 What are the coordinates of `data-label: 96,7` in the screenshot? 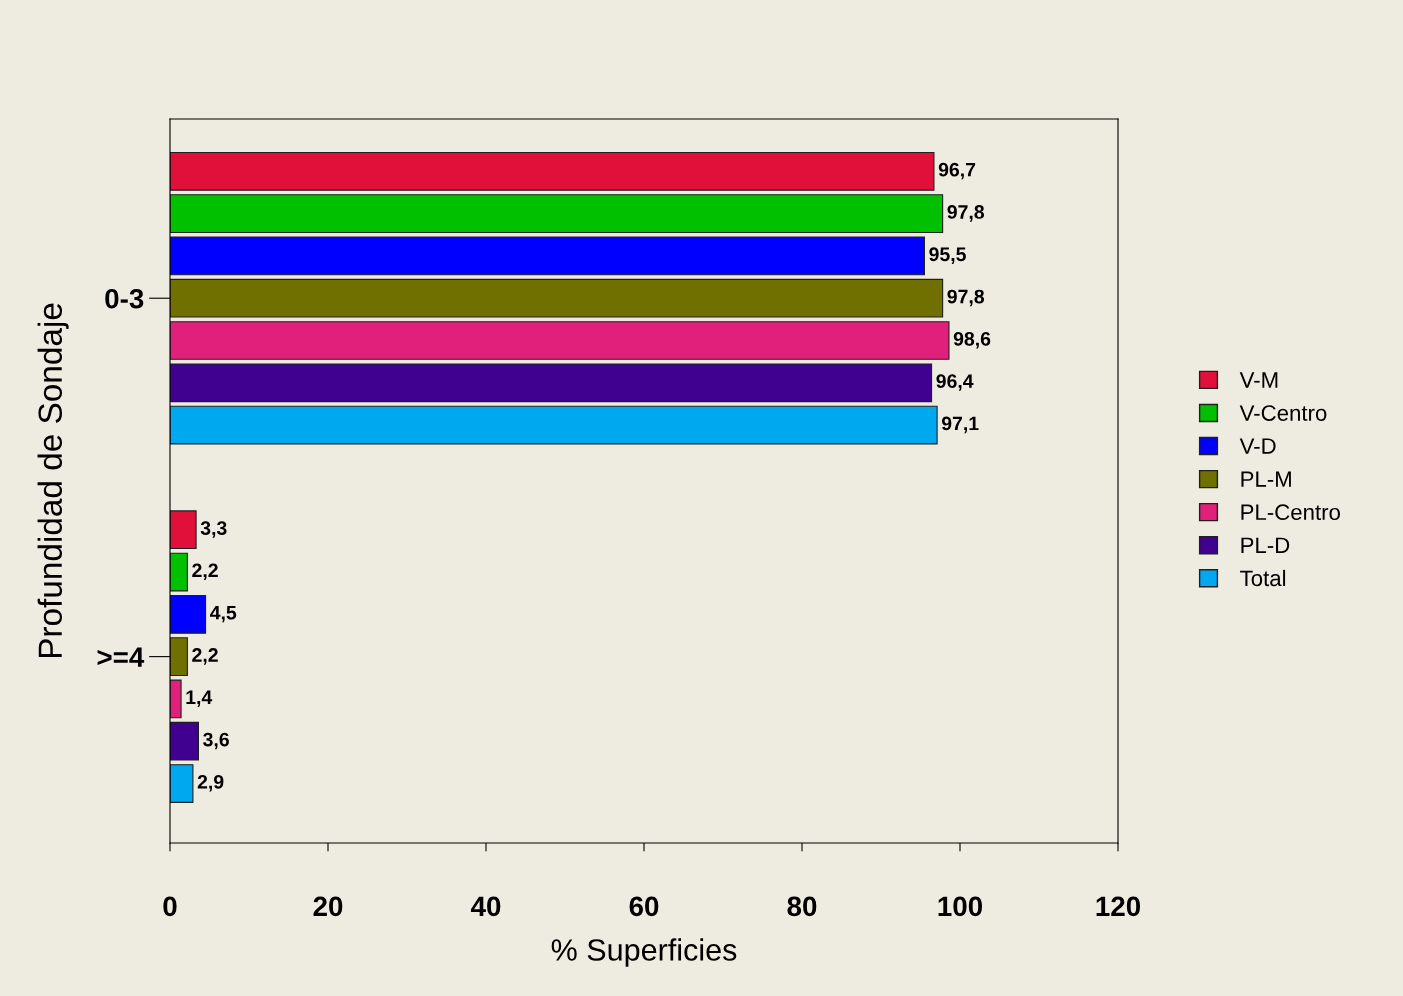 It's located at (957, 171).